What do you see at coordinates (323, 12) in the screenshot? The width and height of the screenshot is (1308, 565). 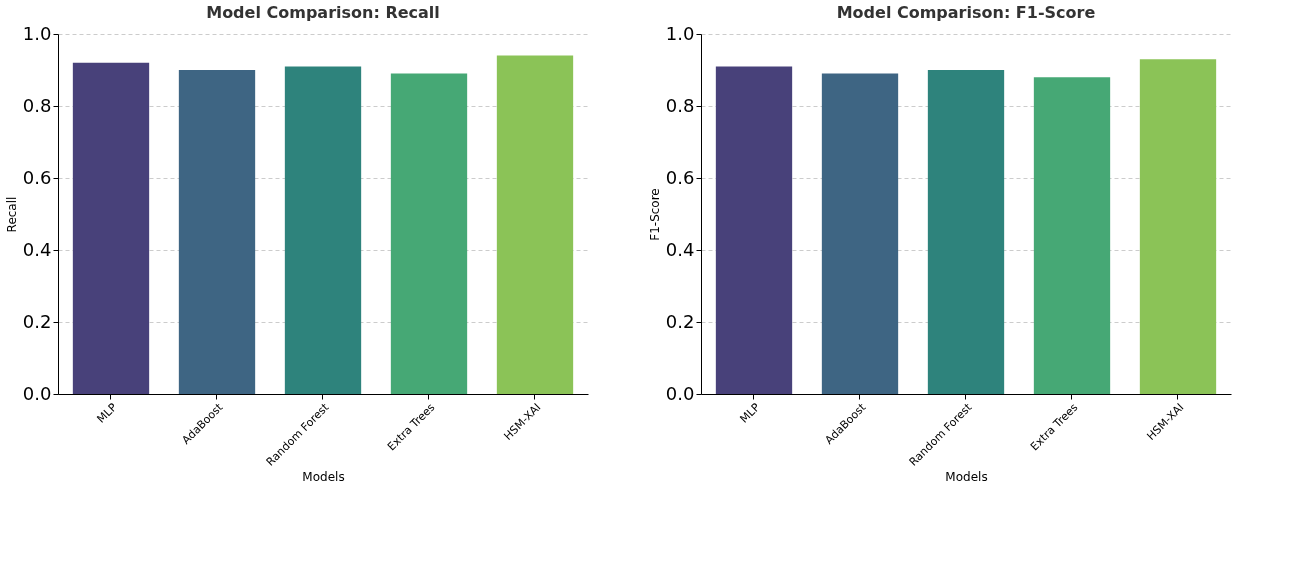 I see `chart-title: Model Comparison: Recall` at bounding box center [323, 12].